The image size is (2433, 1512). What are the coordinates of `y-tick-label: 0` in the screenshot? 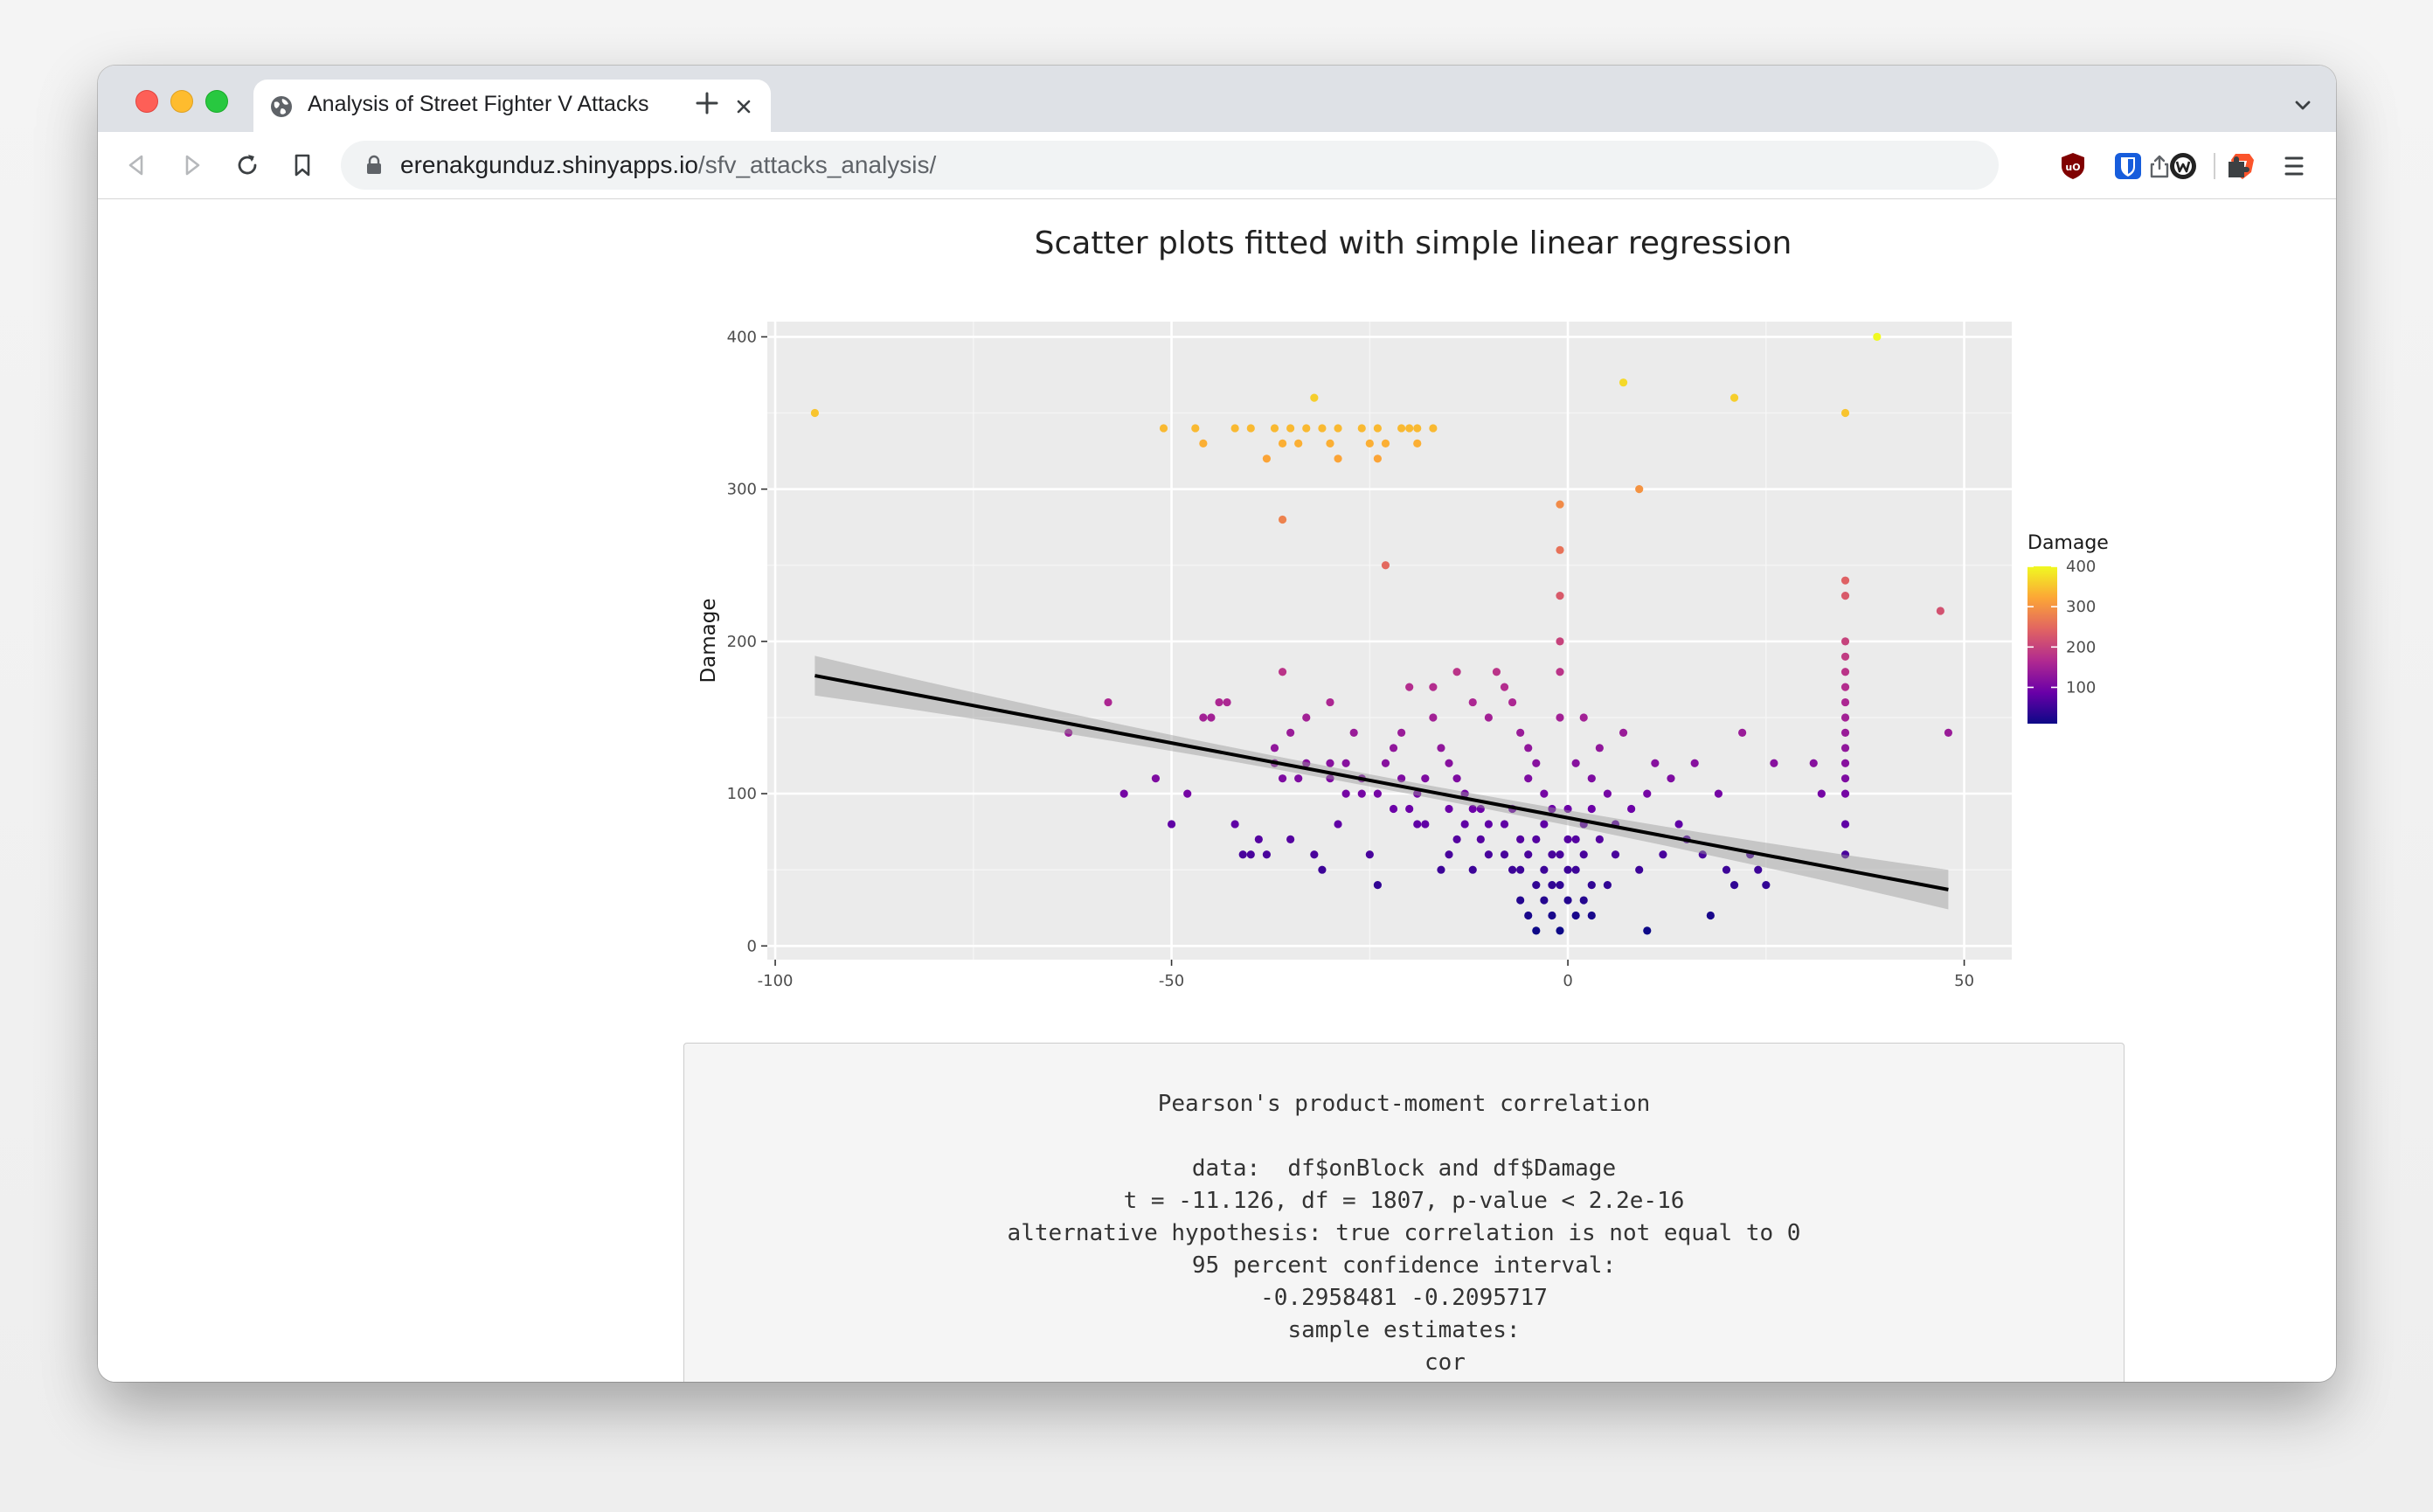 It's located at (752, 946).